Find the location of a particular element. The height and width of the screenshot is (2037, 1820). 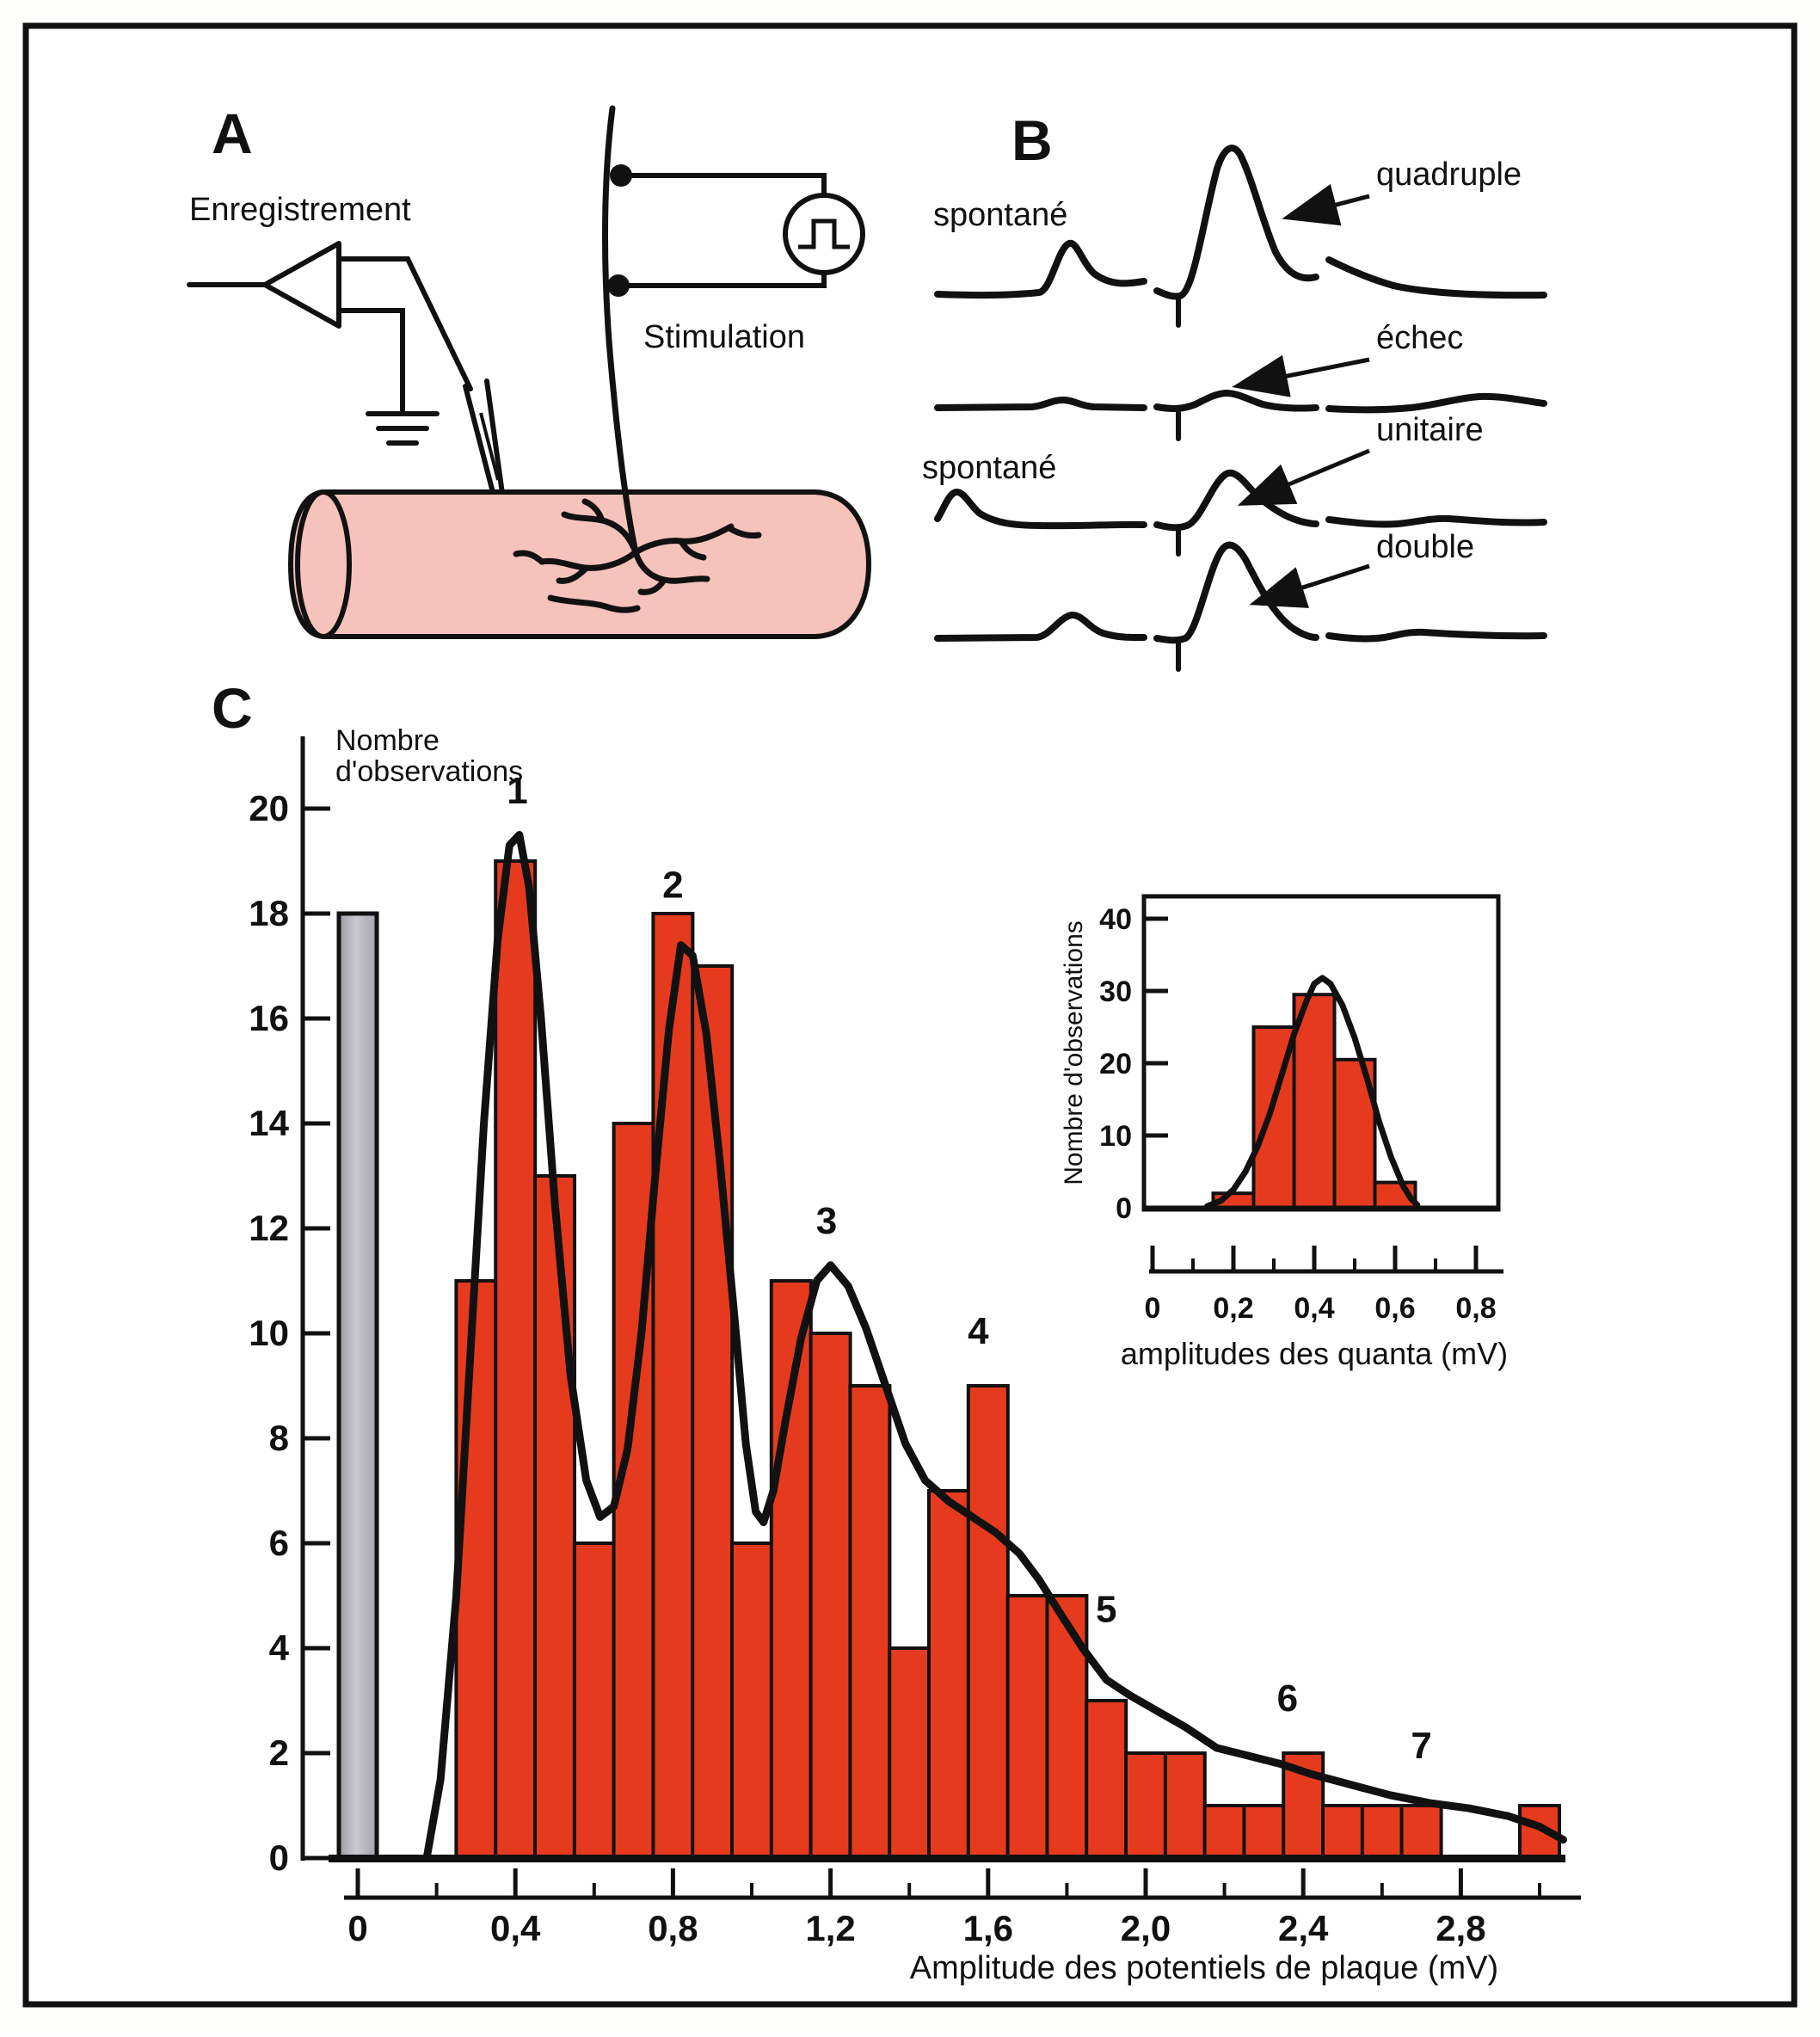

nerve-terminal-branches is located at coordinates (638, 556).